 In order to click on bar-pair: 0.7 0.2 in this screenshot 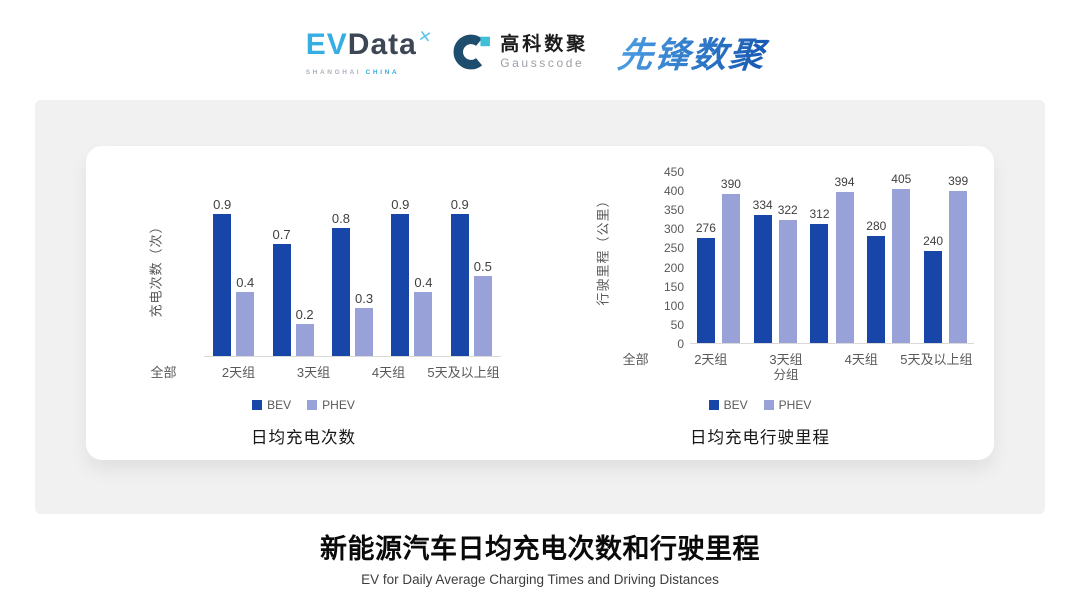, I will do `click(293, 276)`.